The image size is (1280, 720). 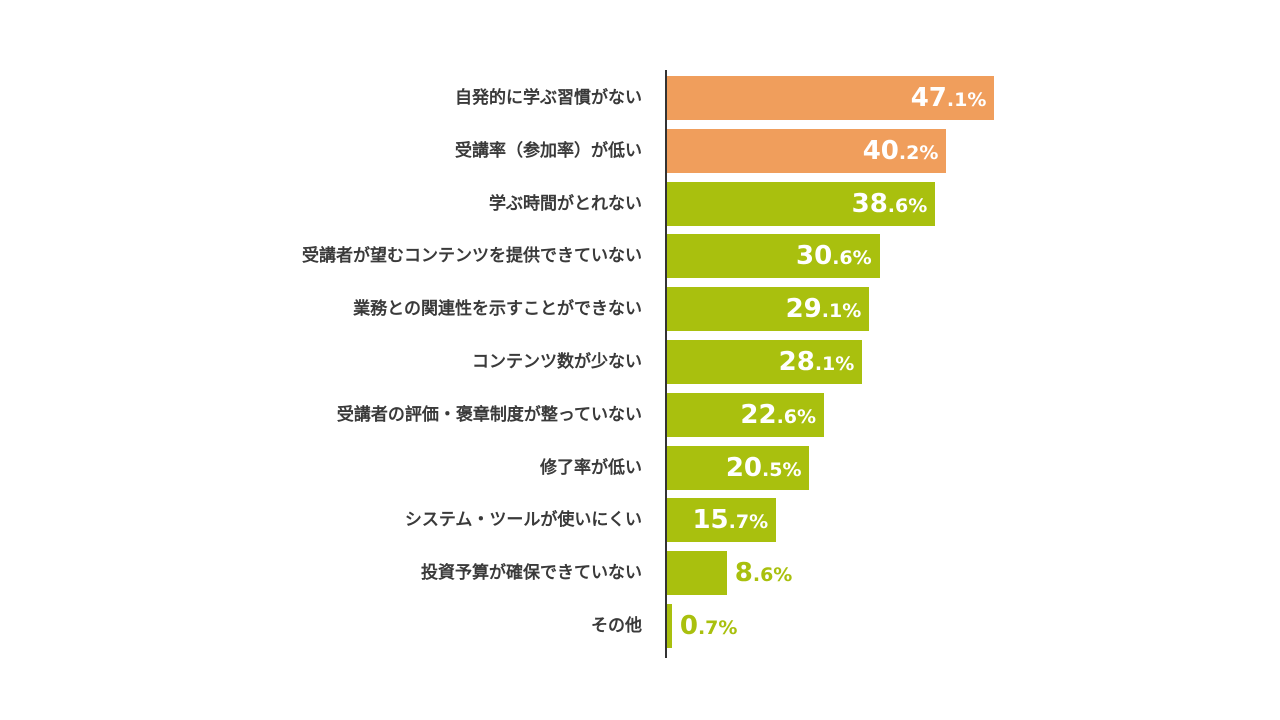 I want to click on value-label: 30.6%, so click(x=834, y=256).